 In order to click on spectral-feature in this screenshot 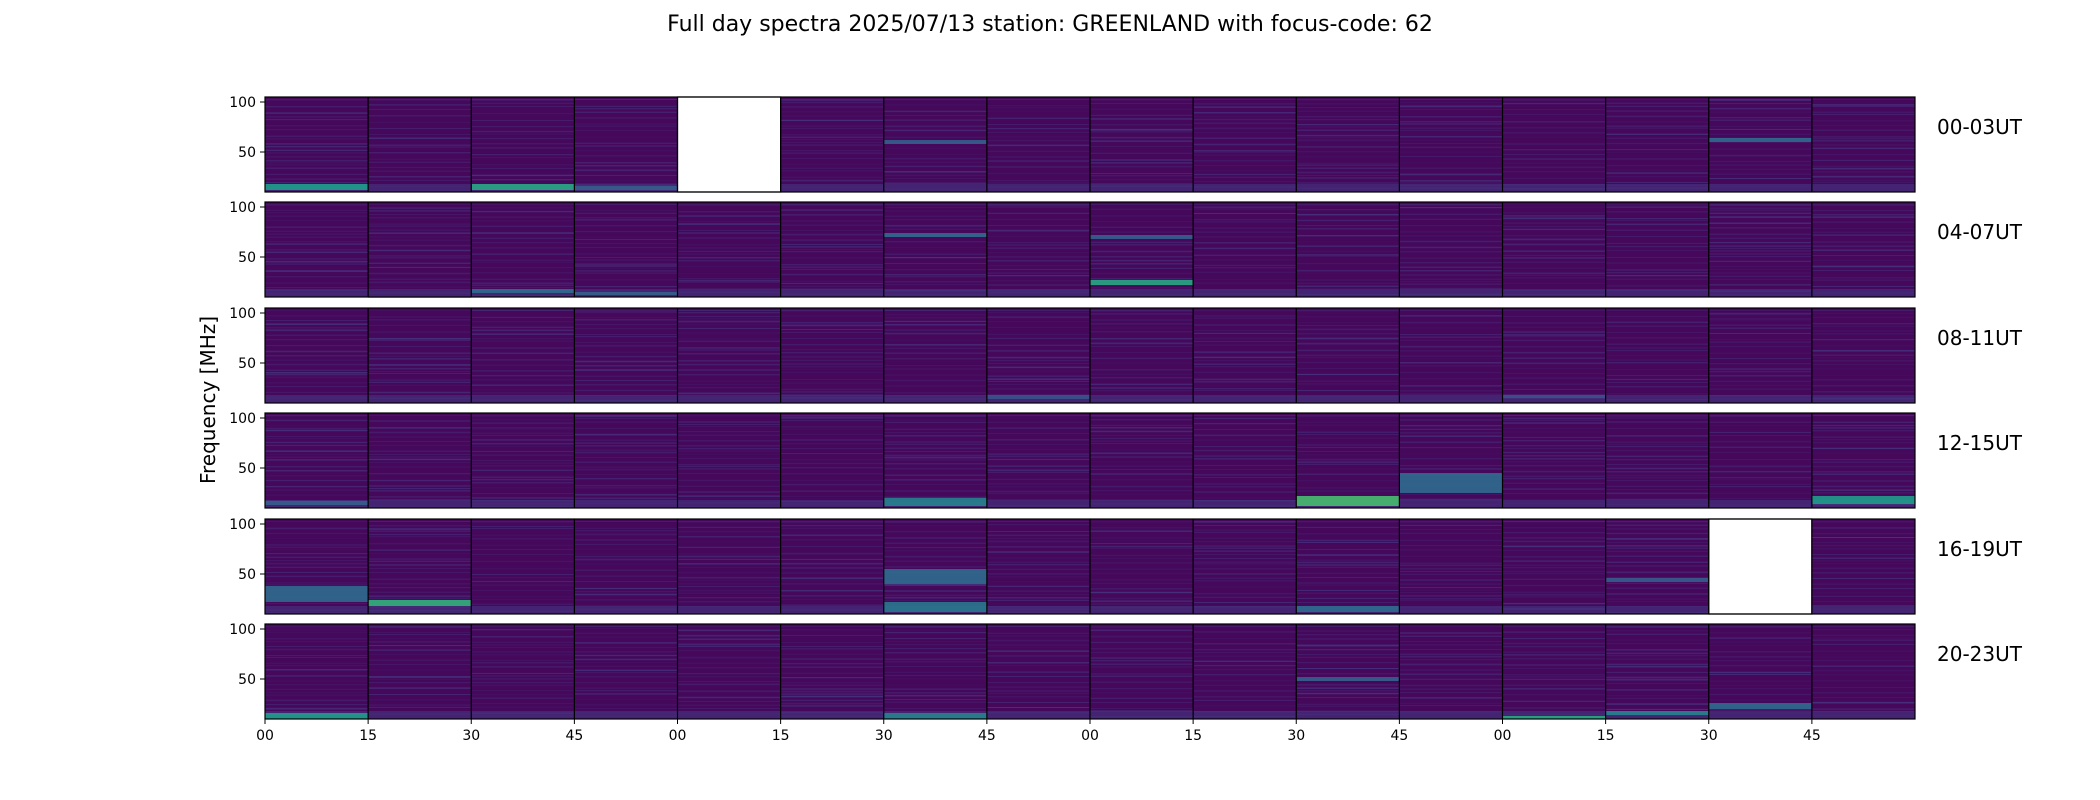, I will do `click(523, 291)`.